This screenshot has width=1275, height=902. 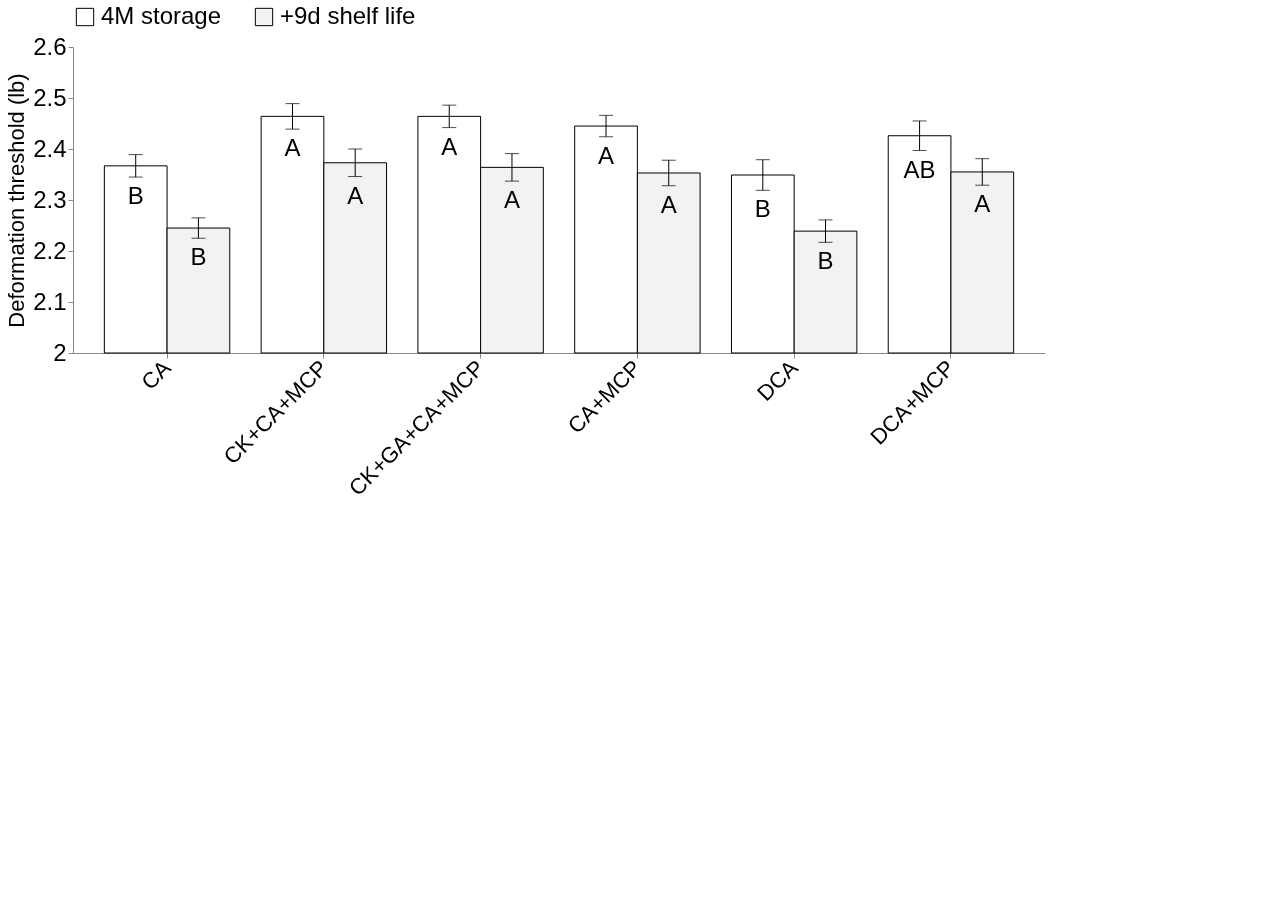 I want to click on y-tick-label: 2.6, so click(x=50, y=46).